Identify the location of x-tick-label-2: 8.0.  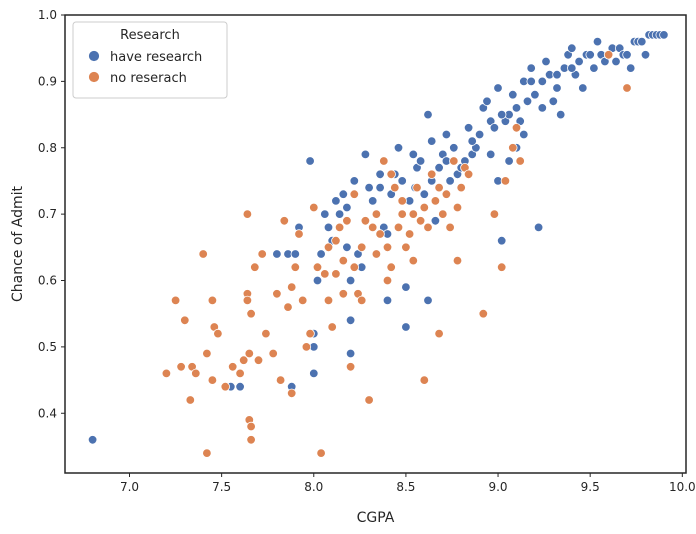
(313, 487).